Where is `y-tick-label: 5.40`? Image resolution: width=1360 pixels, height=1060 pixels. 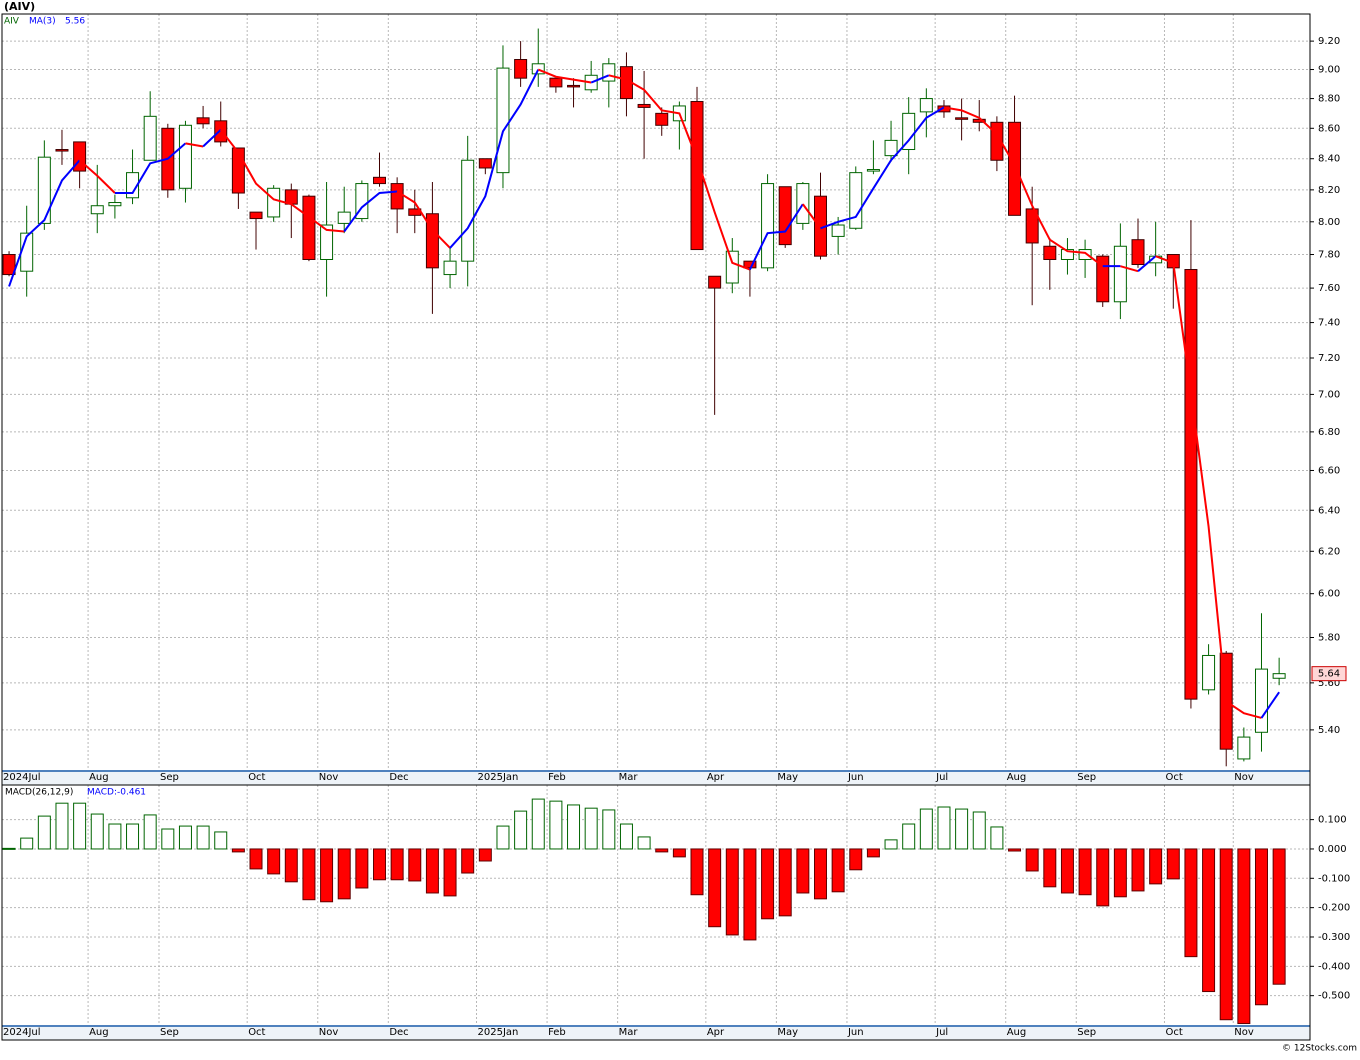
y-tick-label: 5.40 is located at coordinates (1329, 730).